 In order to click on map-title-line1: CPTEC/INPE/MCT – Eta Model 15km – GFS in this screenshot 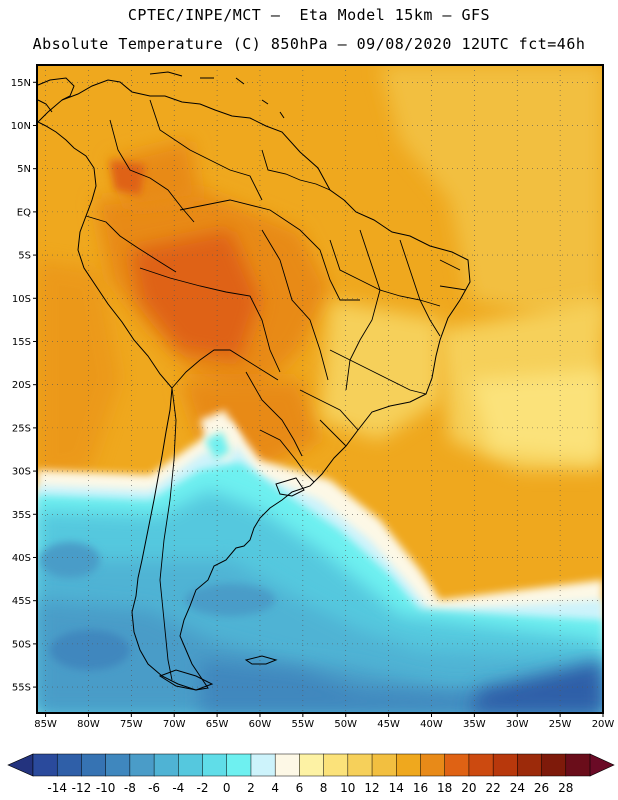, I will do `click(309, 15)`.